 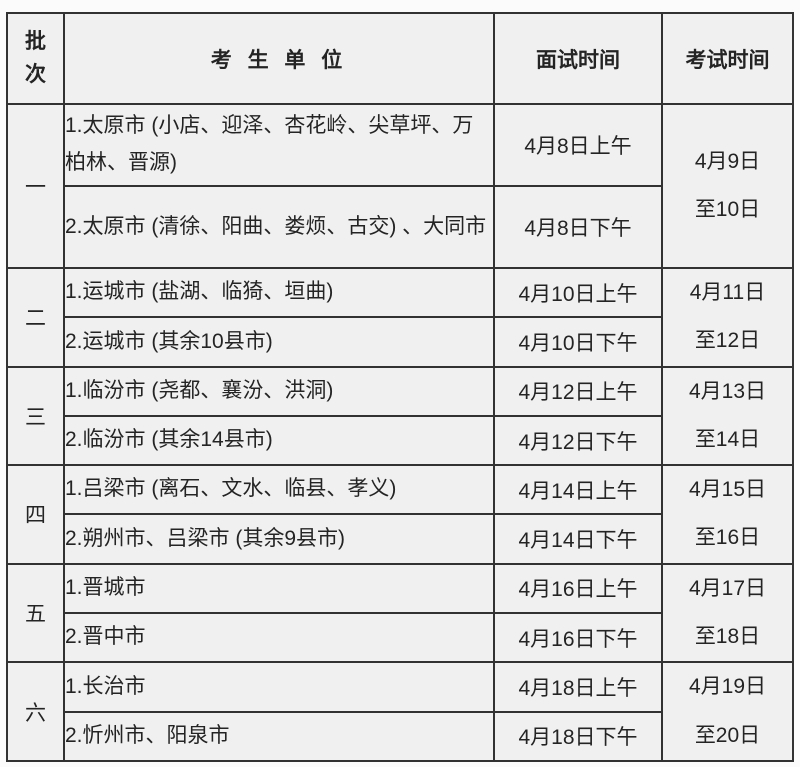 What do you see at coordinates (279, 588) in the screenshot?
I see `unit-cell: 1.晋城市` at bounding box center [279, 588].